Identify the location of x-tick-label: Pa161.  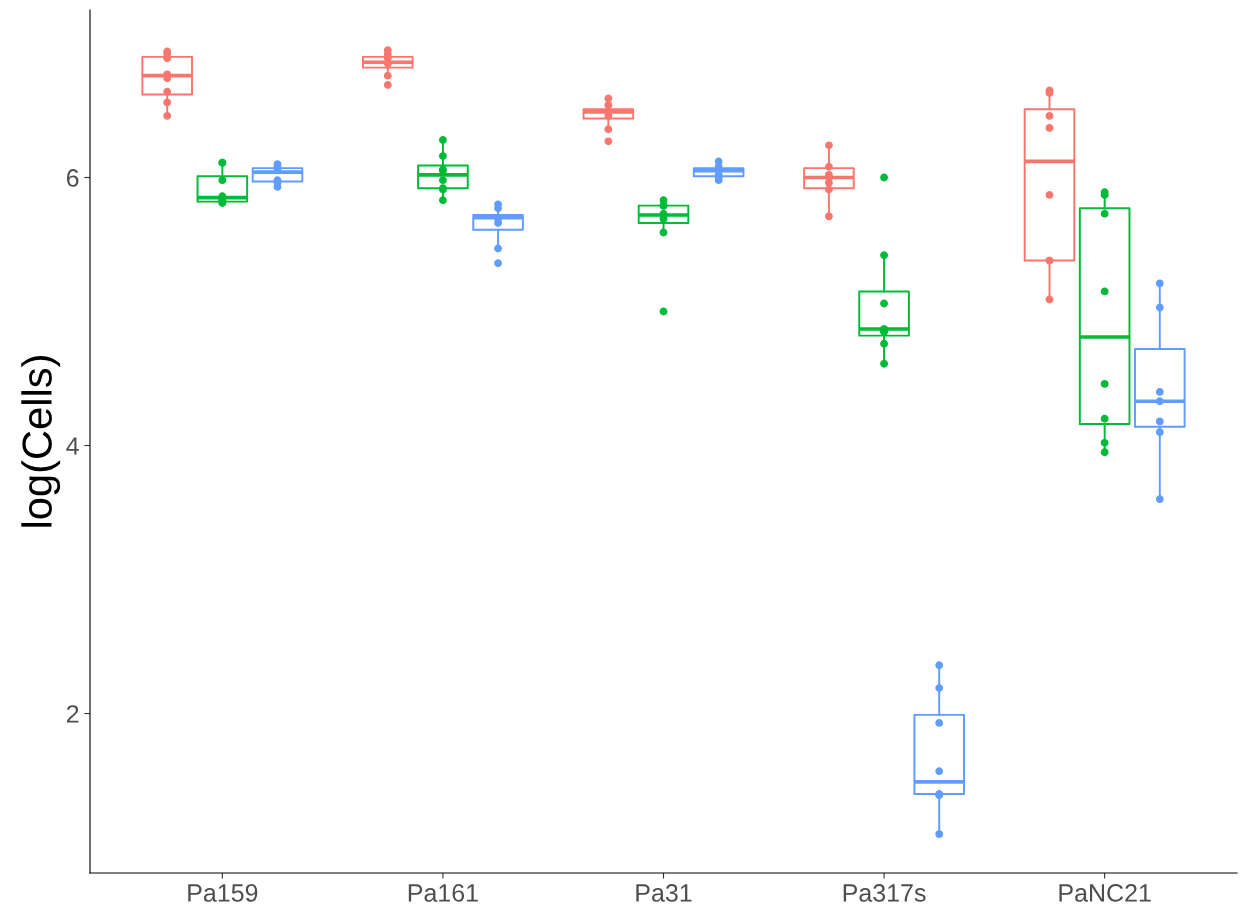
(443, 893).